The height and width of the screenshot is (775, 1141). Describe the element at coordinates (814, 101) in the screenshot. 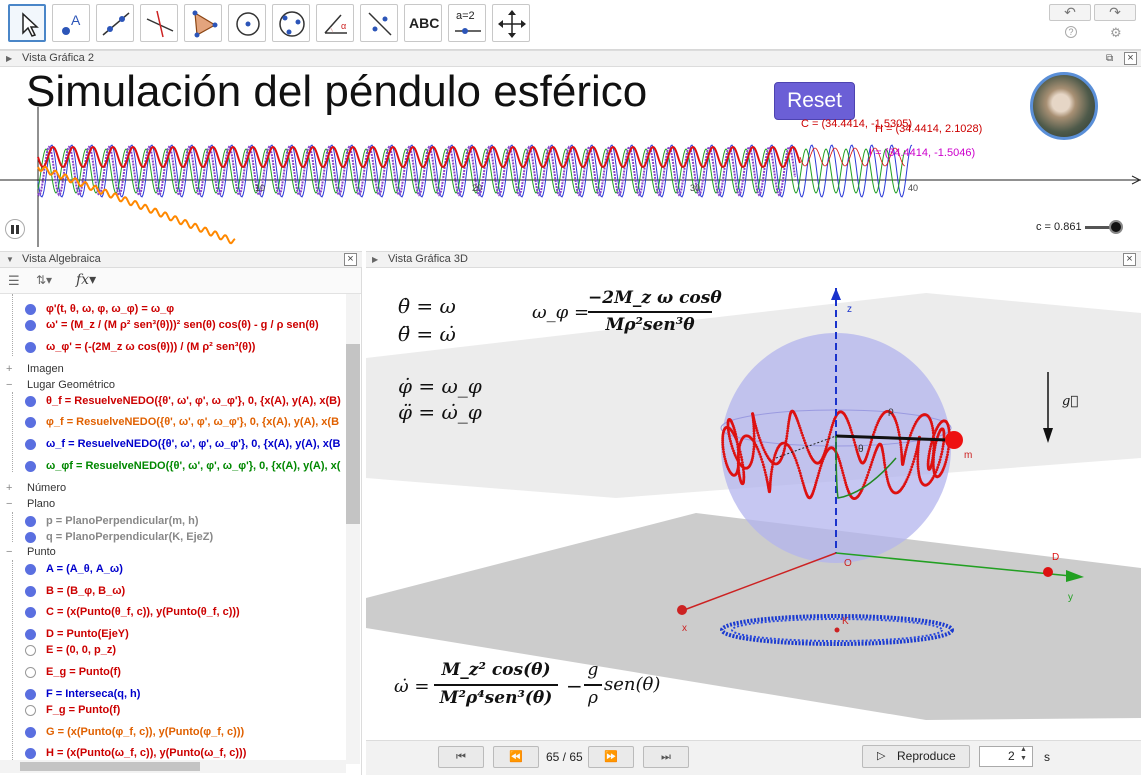

I see `reset-button: Reset` at that location.